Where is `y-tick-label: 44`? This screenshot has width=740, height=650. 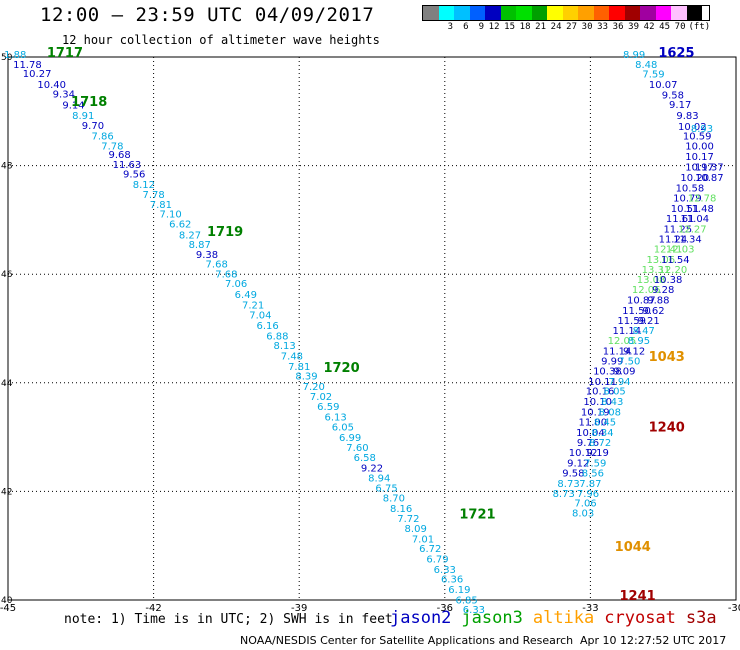 y-tick-label: 44 is located at coordinates (7, 384).